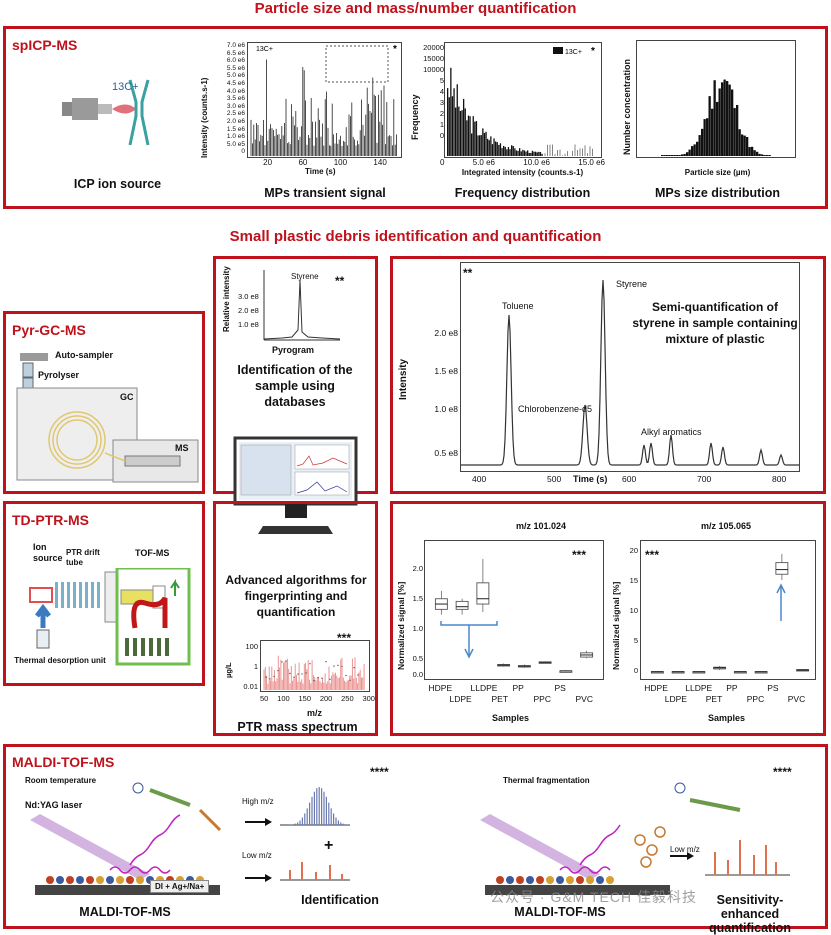 The width and height of the screenshot is (831, 935). What do you see at coordinates (235, 53) in the screenshot?
I see `transient-ytick: 6.5 e6` at bounding box center [235, 53].